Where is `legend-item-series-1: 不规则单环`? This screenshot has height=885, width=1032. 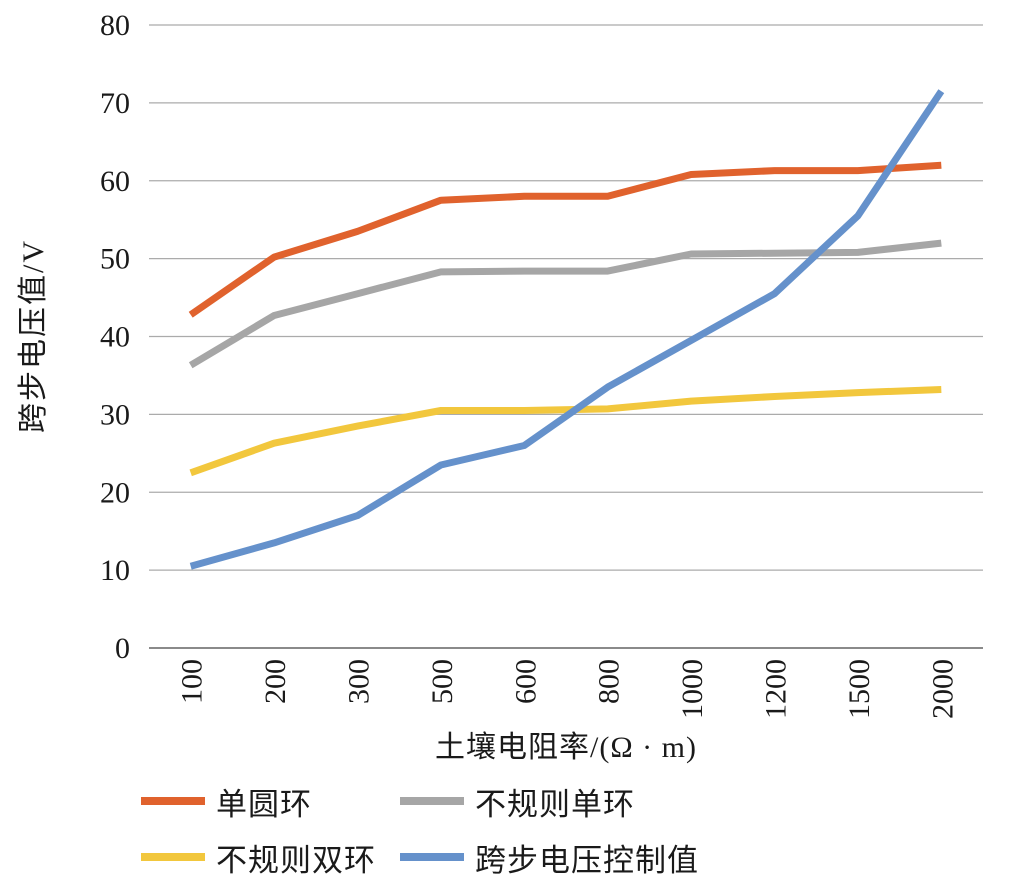 legend-item-series-1: 不规则单环 is located at coordinates (549, 801).